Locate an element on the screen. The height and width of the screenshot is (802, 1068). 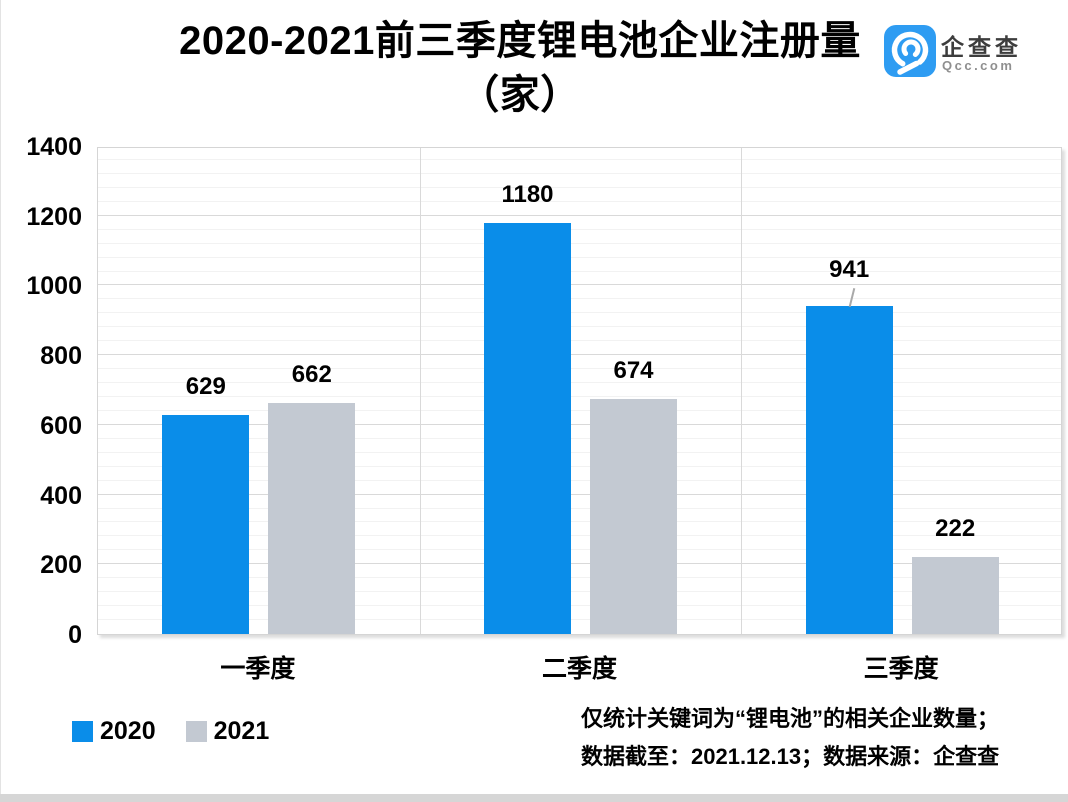
page-bottom-strip is located at coordinates (534, 798).